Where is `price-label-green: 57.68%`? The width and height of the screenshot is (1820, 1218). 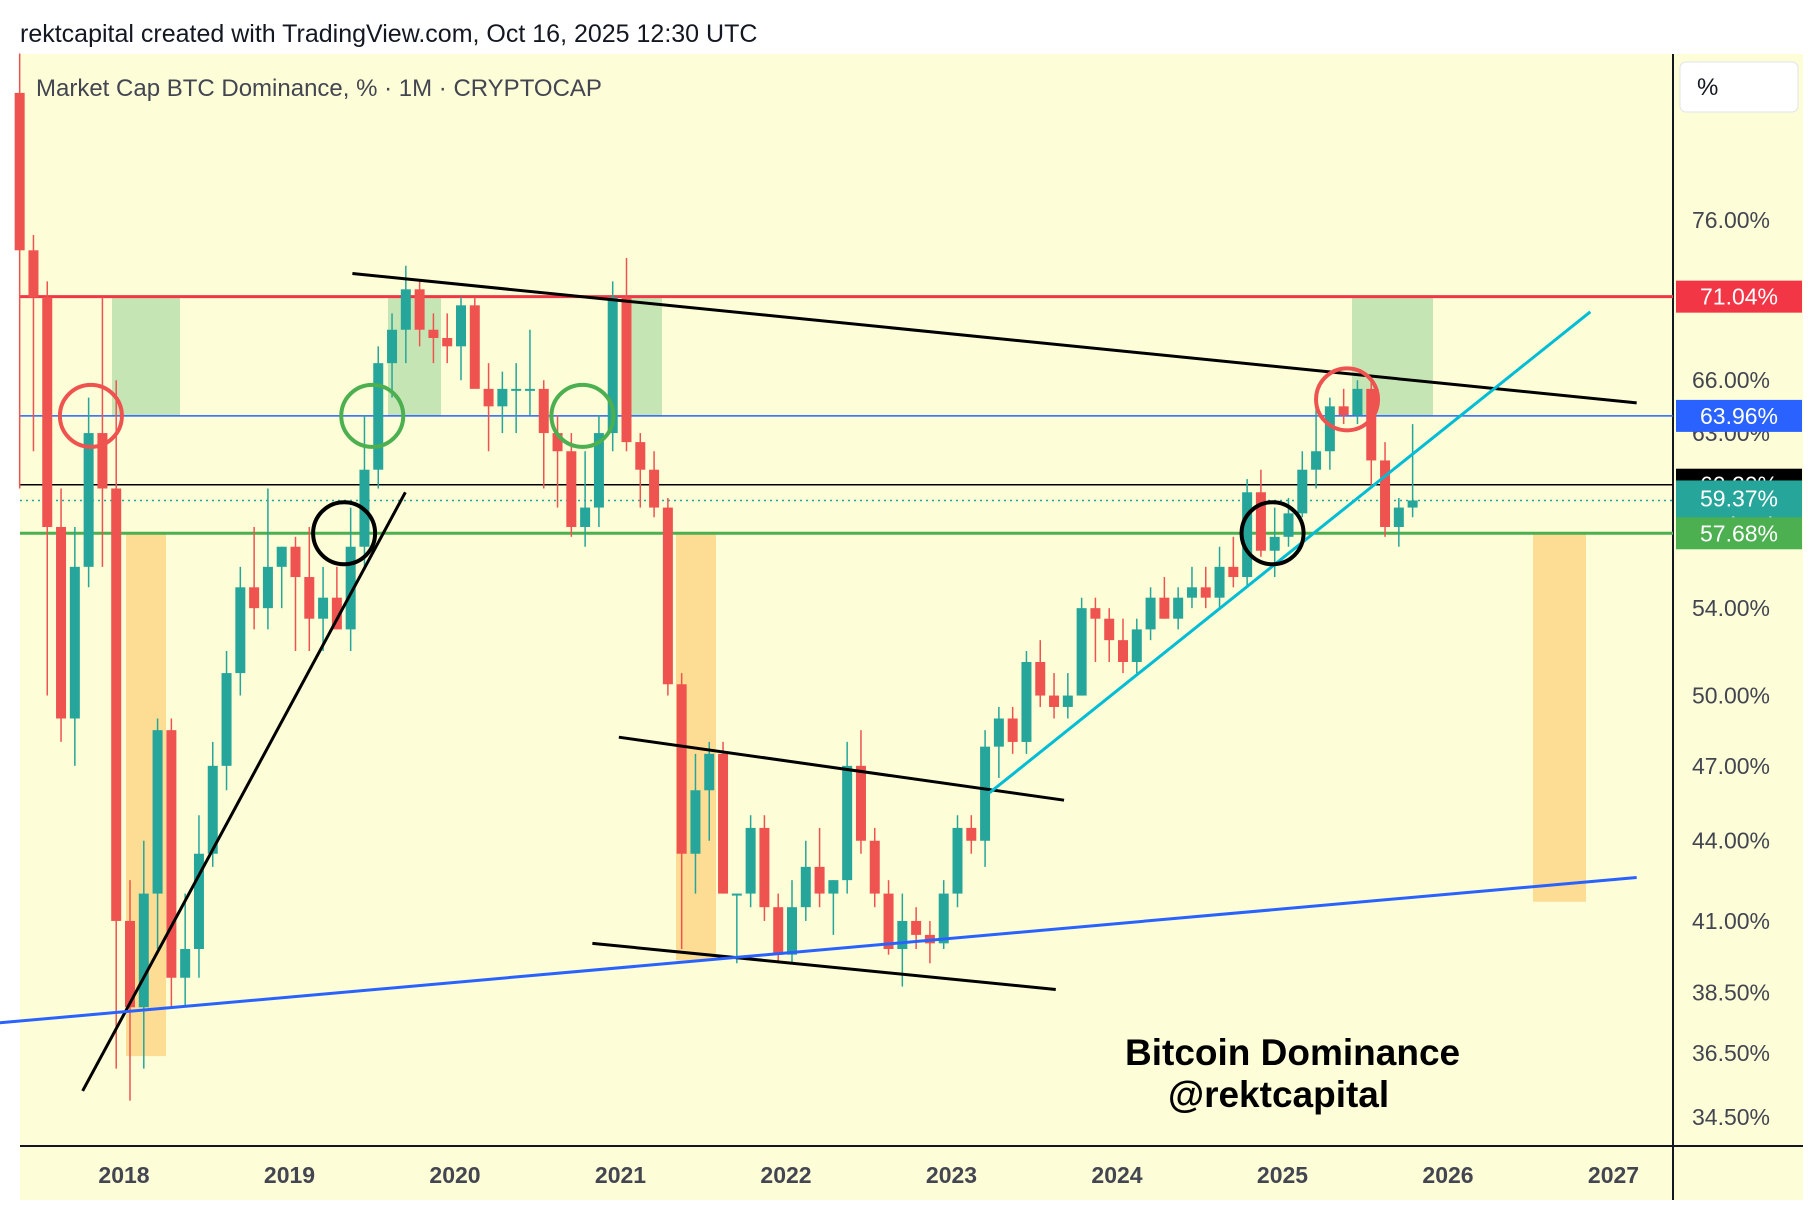
price-label-green: 57.68% is located at coordinates (1739, 533).